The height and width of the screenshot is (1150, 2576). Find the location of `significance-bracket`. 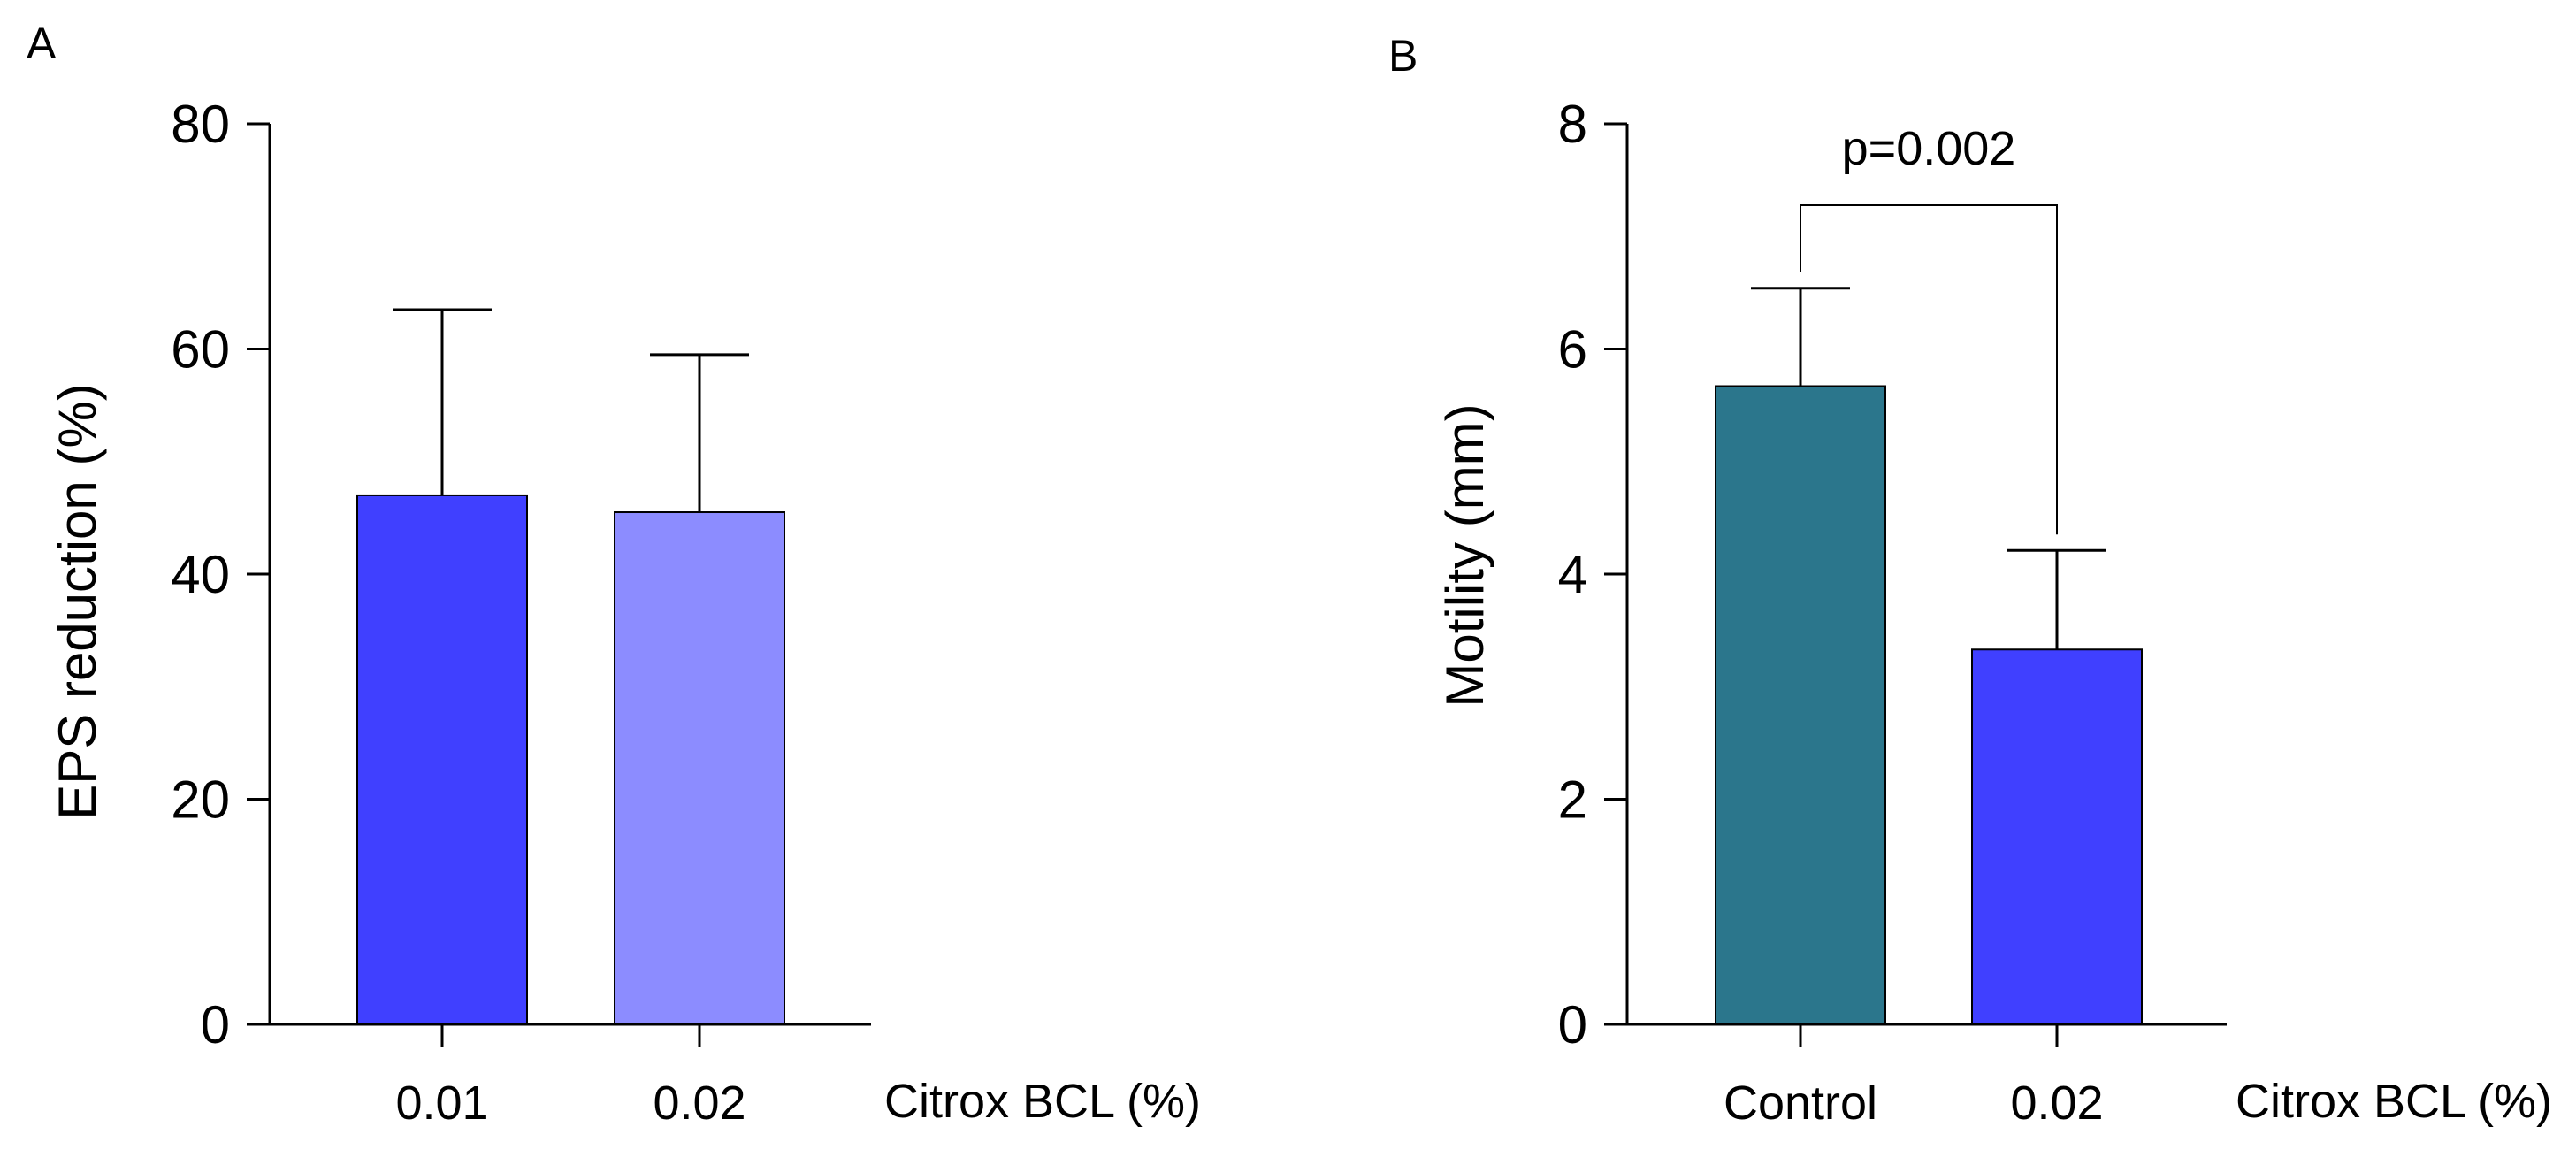

significance-bracket is located at coordinates (1929, 369).